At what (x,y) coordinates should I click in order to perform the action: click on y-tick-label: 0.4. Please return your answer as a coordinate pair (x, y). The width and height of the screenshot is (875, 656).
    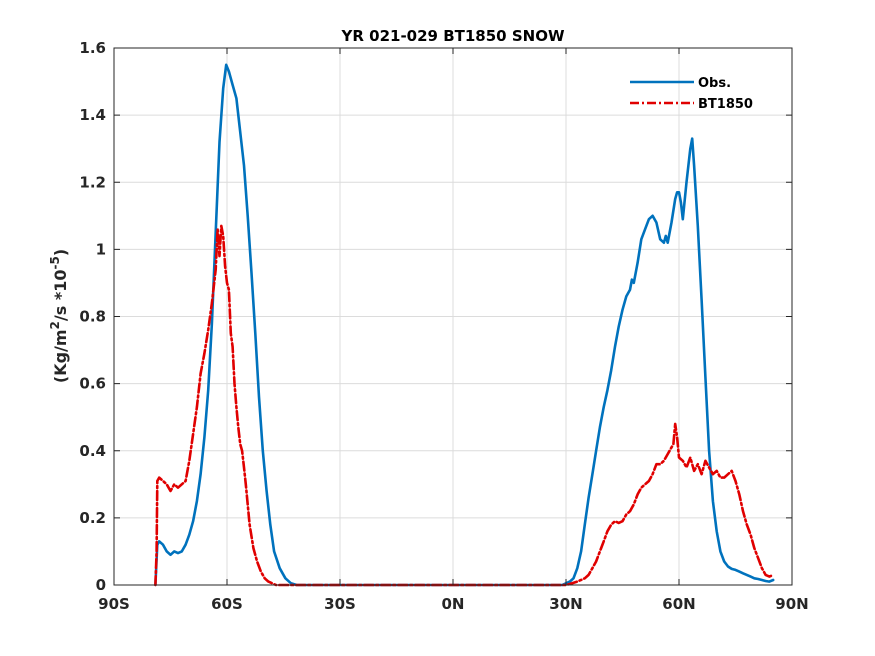
    Looking at the image, I should click on (92, 451).